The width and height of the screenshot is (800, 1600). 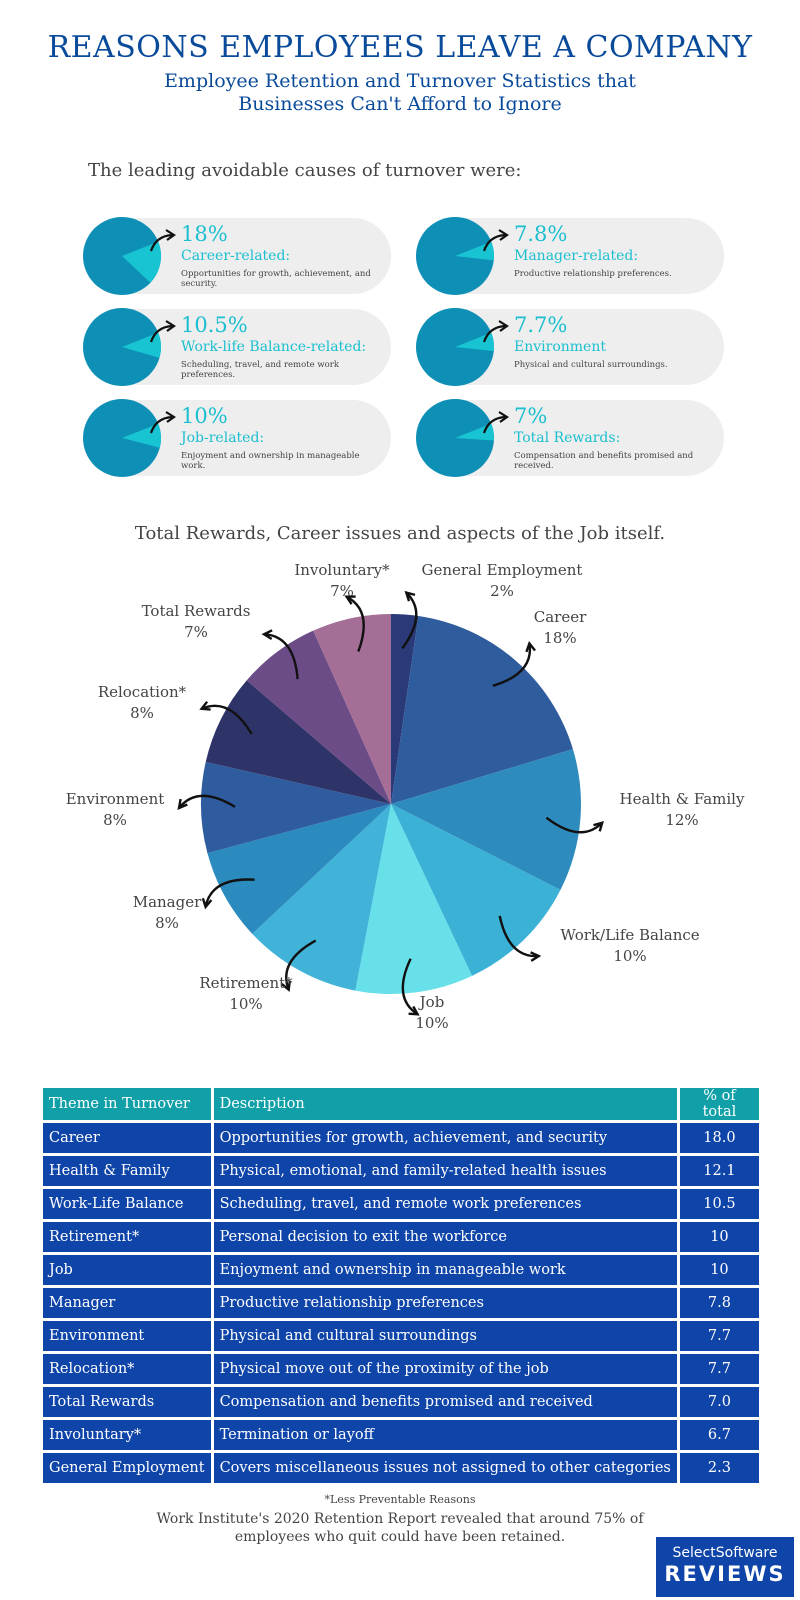 I want to click on cell-theme: General Employment, so click(x=127, y=1468).